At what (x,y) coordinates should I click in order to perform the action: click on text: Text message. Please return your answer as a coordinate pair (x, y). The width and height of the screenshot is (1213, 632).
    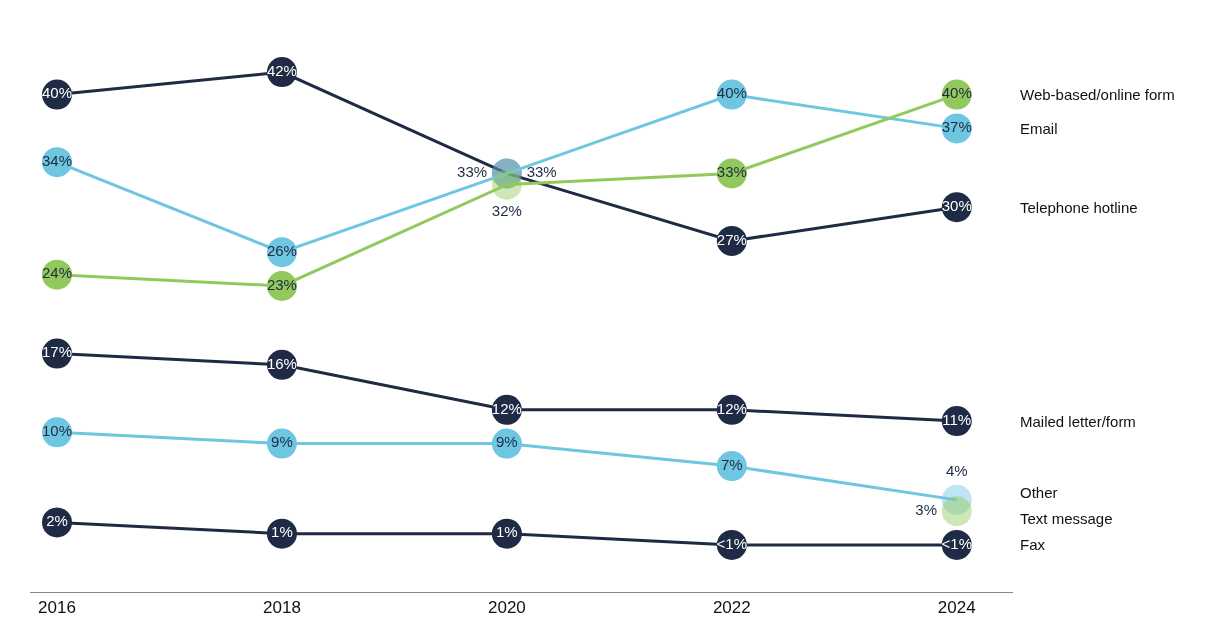
    Looking at the image, I should click on (1066, 518).